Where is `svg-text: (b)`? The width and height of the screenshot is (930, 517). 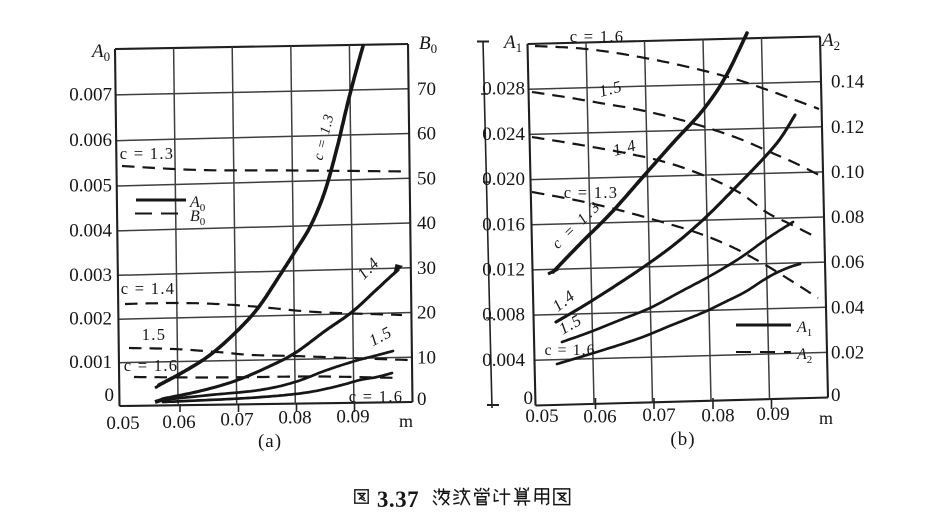
svg-text: (b) is located at coordinates (682, 439).